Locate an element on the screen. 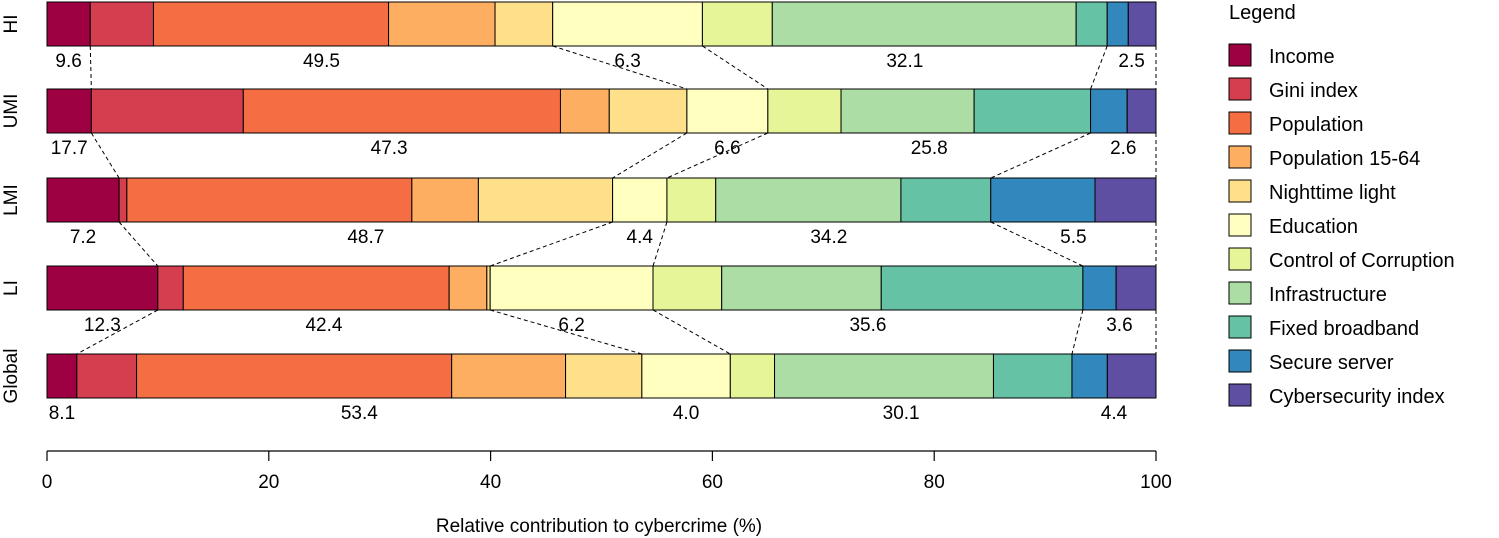 The width and height of the screenshot is (1499, 538). bar-segment-lmi-cybersecurity-index is located at coordinates (1125, 200).